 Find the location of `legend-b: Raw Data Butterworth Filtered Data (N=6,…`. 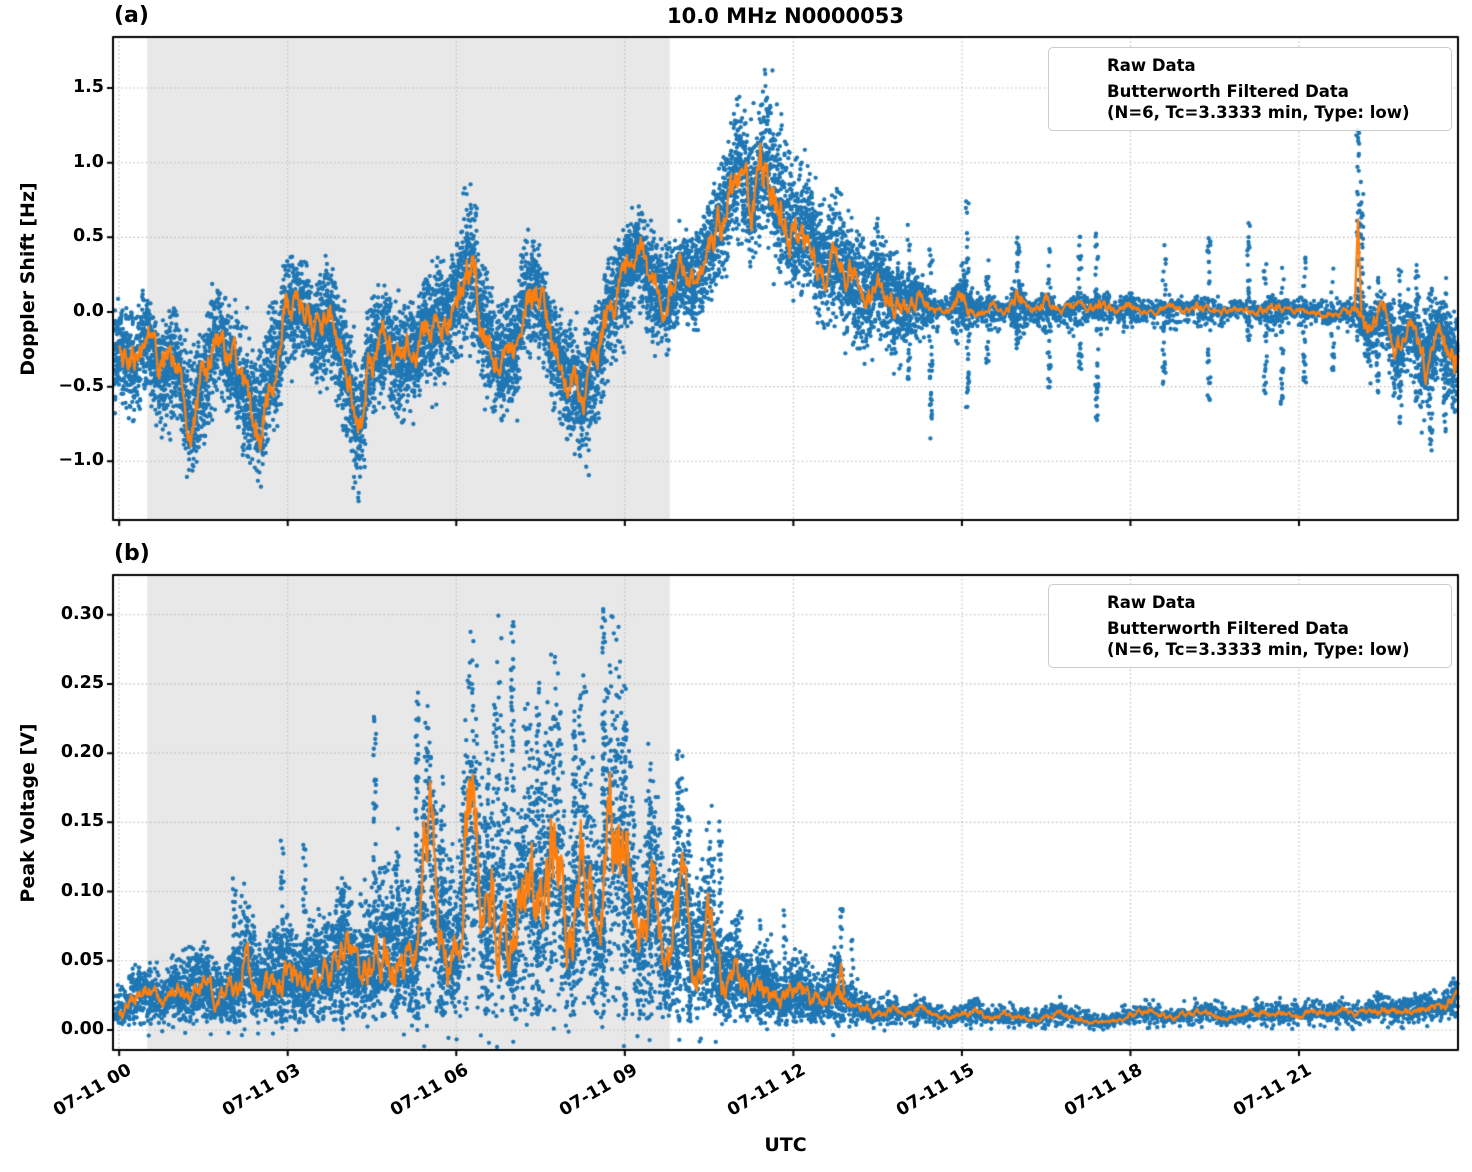

legend-b: Raw Data Butterworth Filtered Data (N=6,… is located at coordinates (1250, 626).